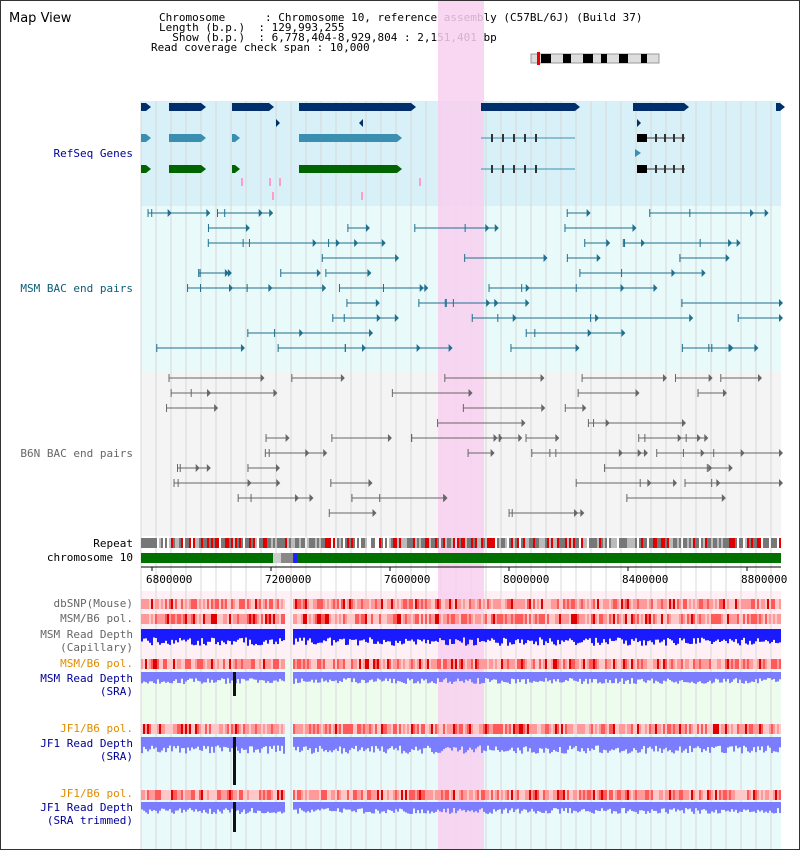 The image size is (800, 850). What do you see at coordinates (86, 743) in the screenshot?
I see `label-jf1-depth: JF1 Read Depth` at bounding box center [86, 743].